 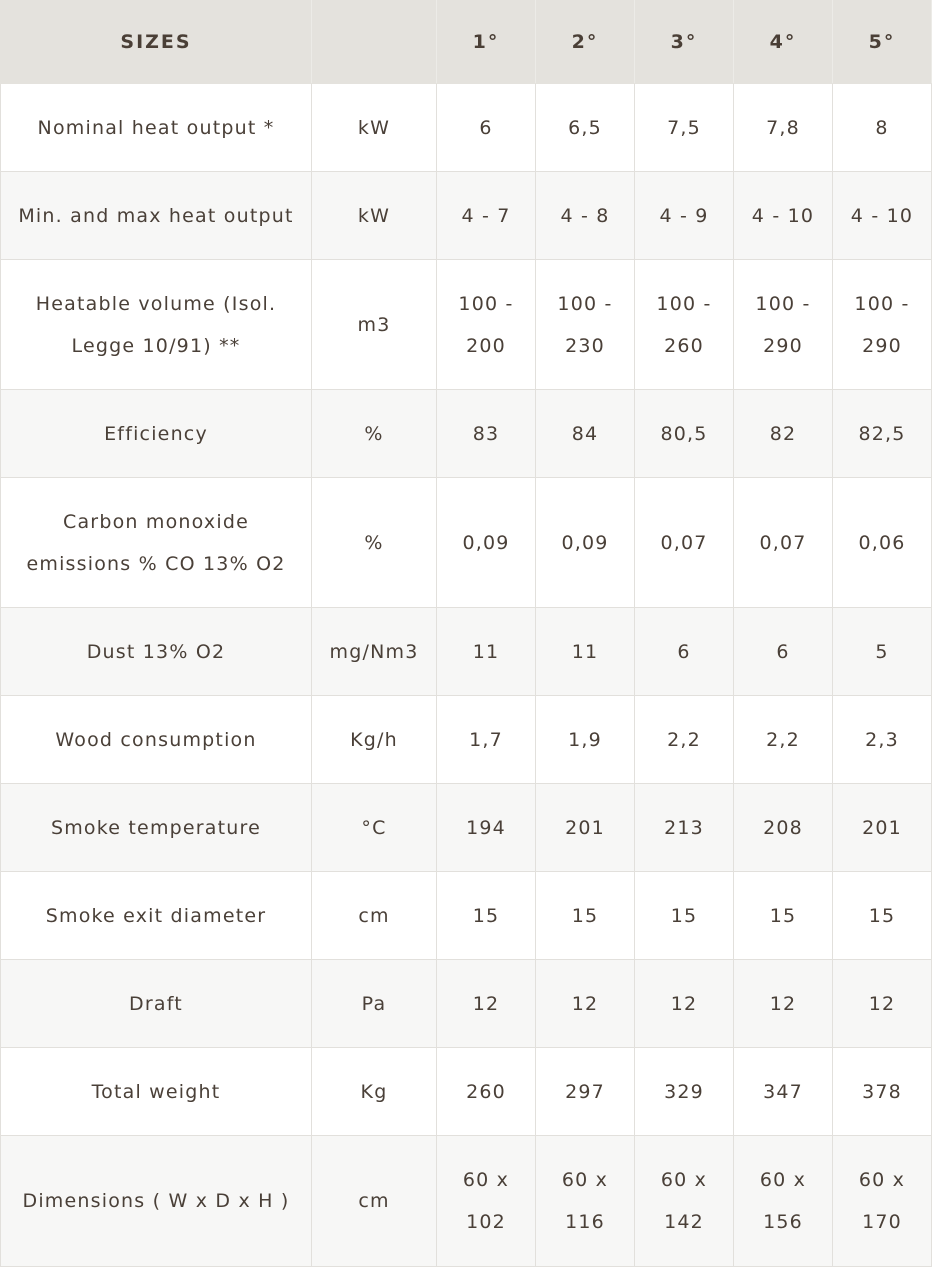 I want to click on table-row: Draft Pa 12 12 12 12 12, so click(x=466, y=1003).